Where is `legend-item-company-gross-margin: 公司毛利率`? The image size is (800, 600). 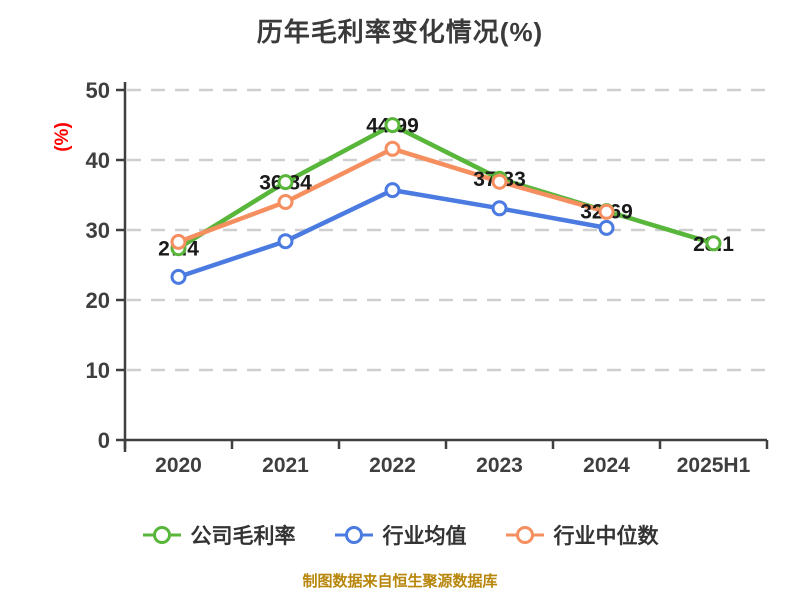
legend-item-company-gross-margin: 公司毛利率 is located at coordinates (219, 535).